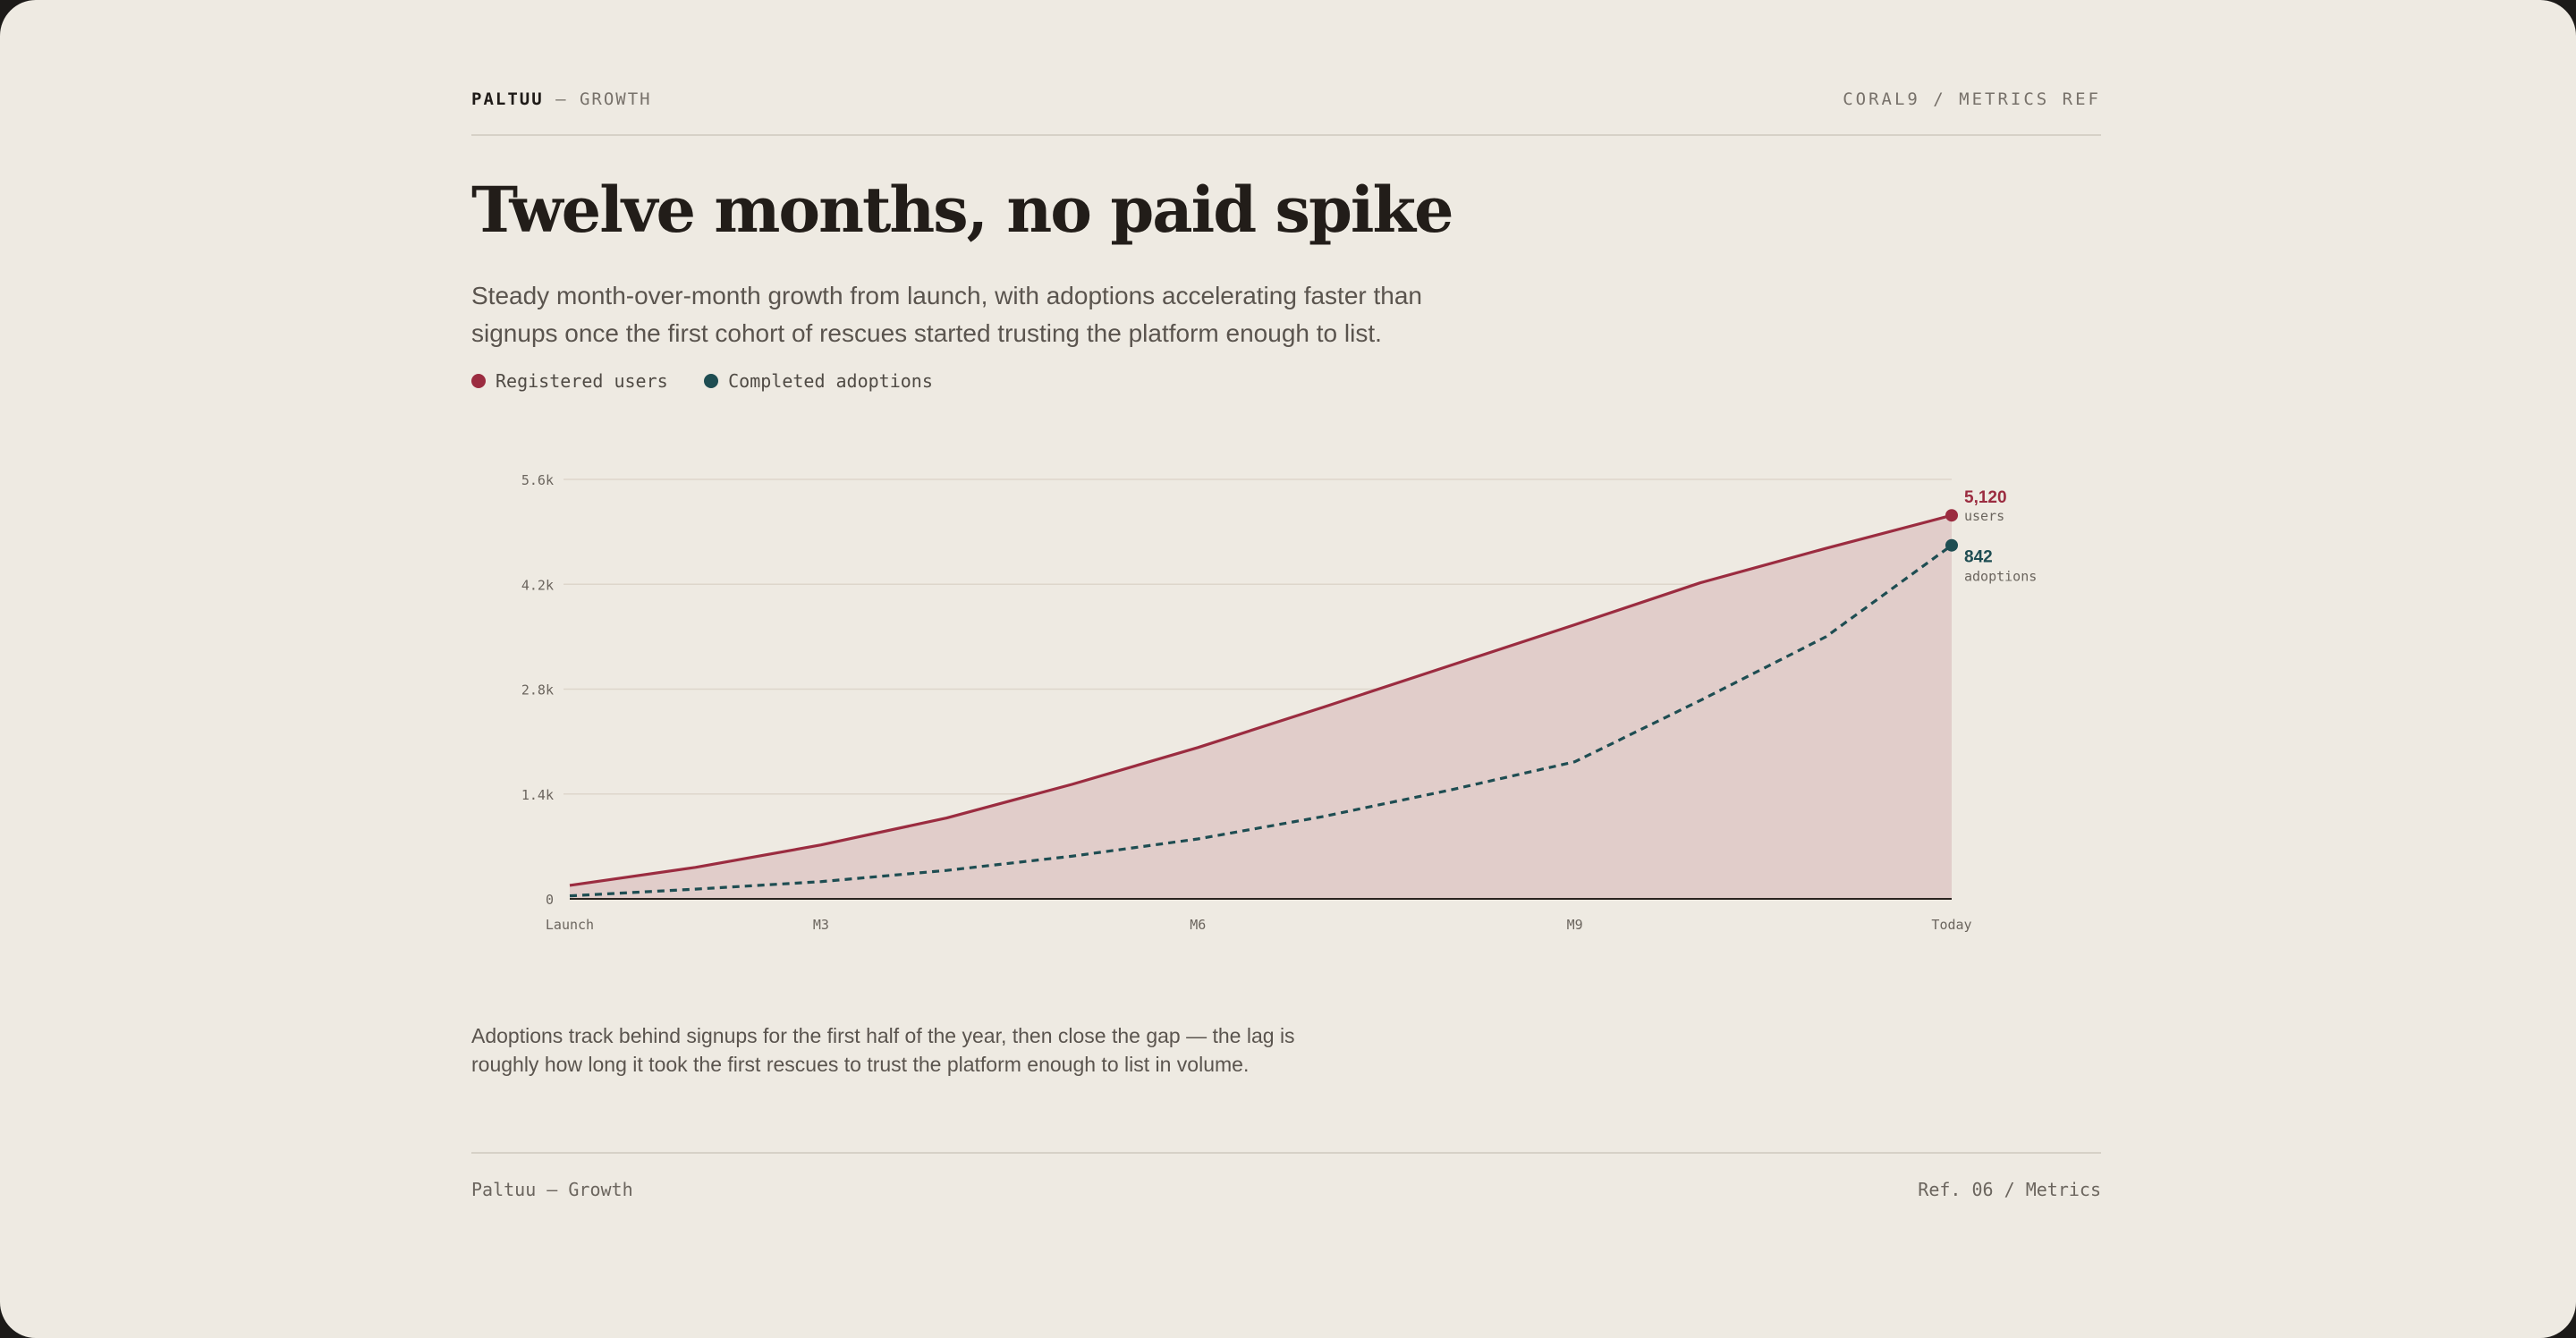 This screenshot has width=2576, height=1338. Describe the element at coordinates (1286, 112) in the screenshot. I see `masthead: PALTUU — GROWTH CORAL9 / METRICS REF` at that location.